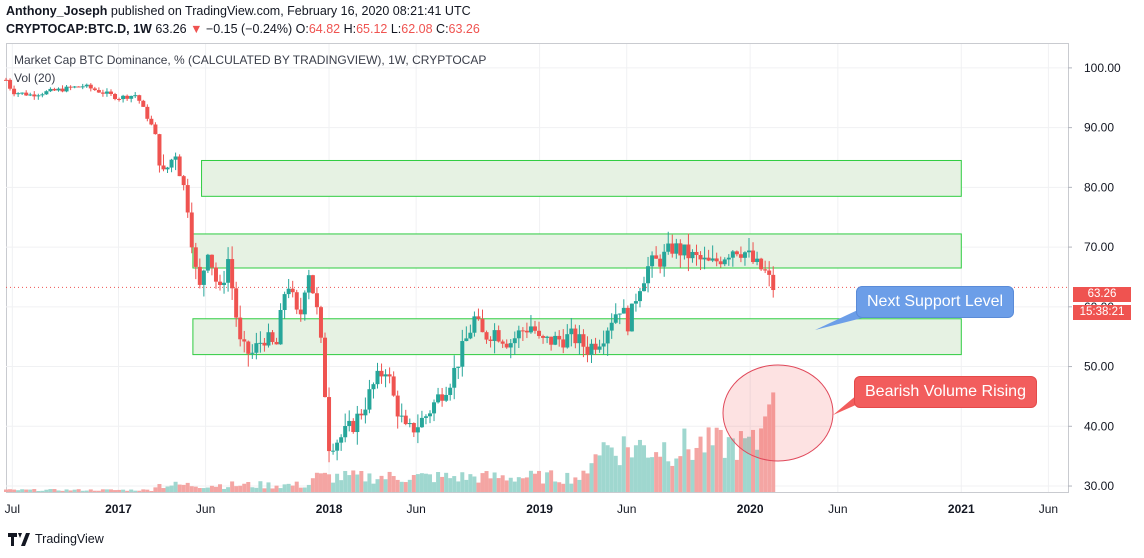 The height and width of the screenshot is (558, 1144). Describe the element at coordinates (396, 29) in the screenshot. I see `low-label: L:` at that location.